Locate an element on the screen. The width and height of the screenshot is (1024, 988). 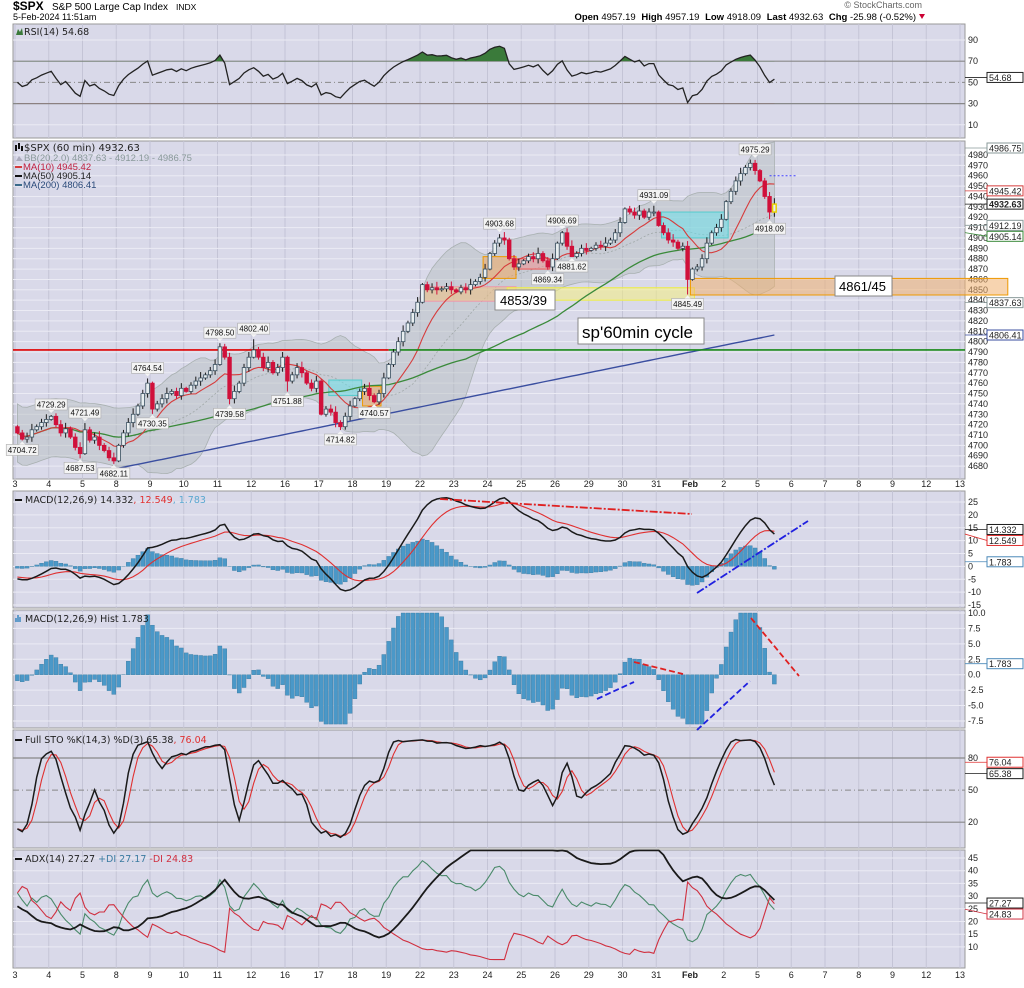
macd-tick-label: -5 is located at coordinates (972, 579).